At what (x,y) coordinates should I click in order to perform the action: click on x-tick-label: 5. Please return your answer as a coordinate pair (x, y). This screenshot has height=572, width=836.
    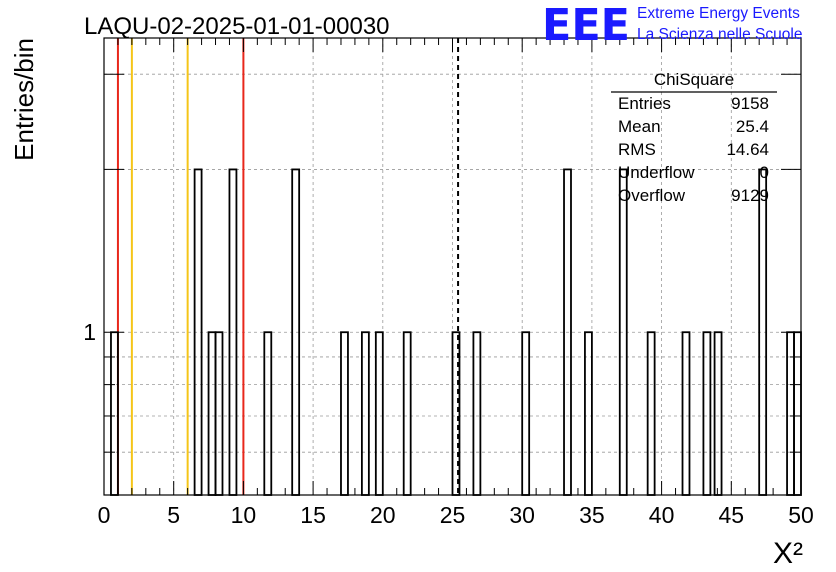
    Looking at the image, I should click on (173, 515).